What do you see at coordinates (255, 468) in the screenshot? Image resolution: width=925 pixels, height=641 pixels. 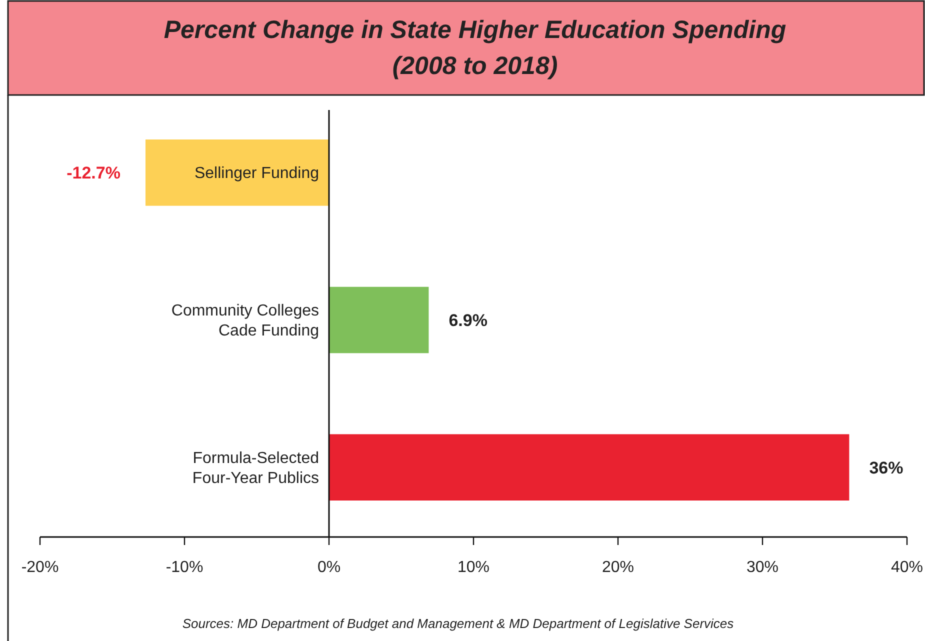 I see `y-tick-label: Formula-Selected Four-Year Publics` at bounding box center [255, 468].